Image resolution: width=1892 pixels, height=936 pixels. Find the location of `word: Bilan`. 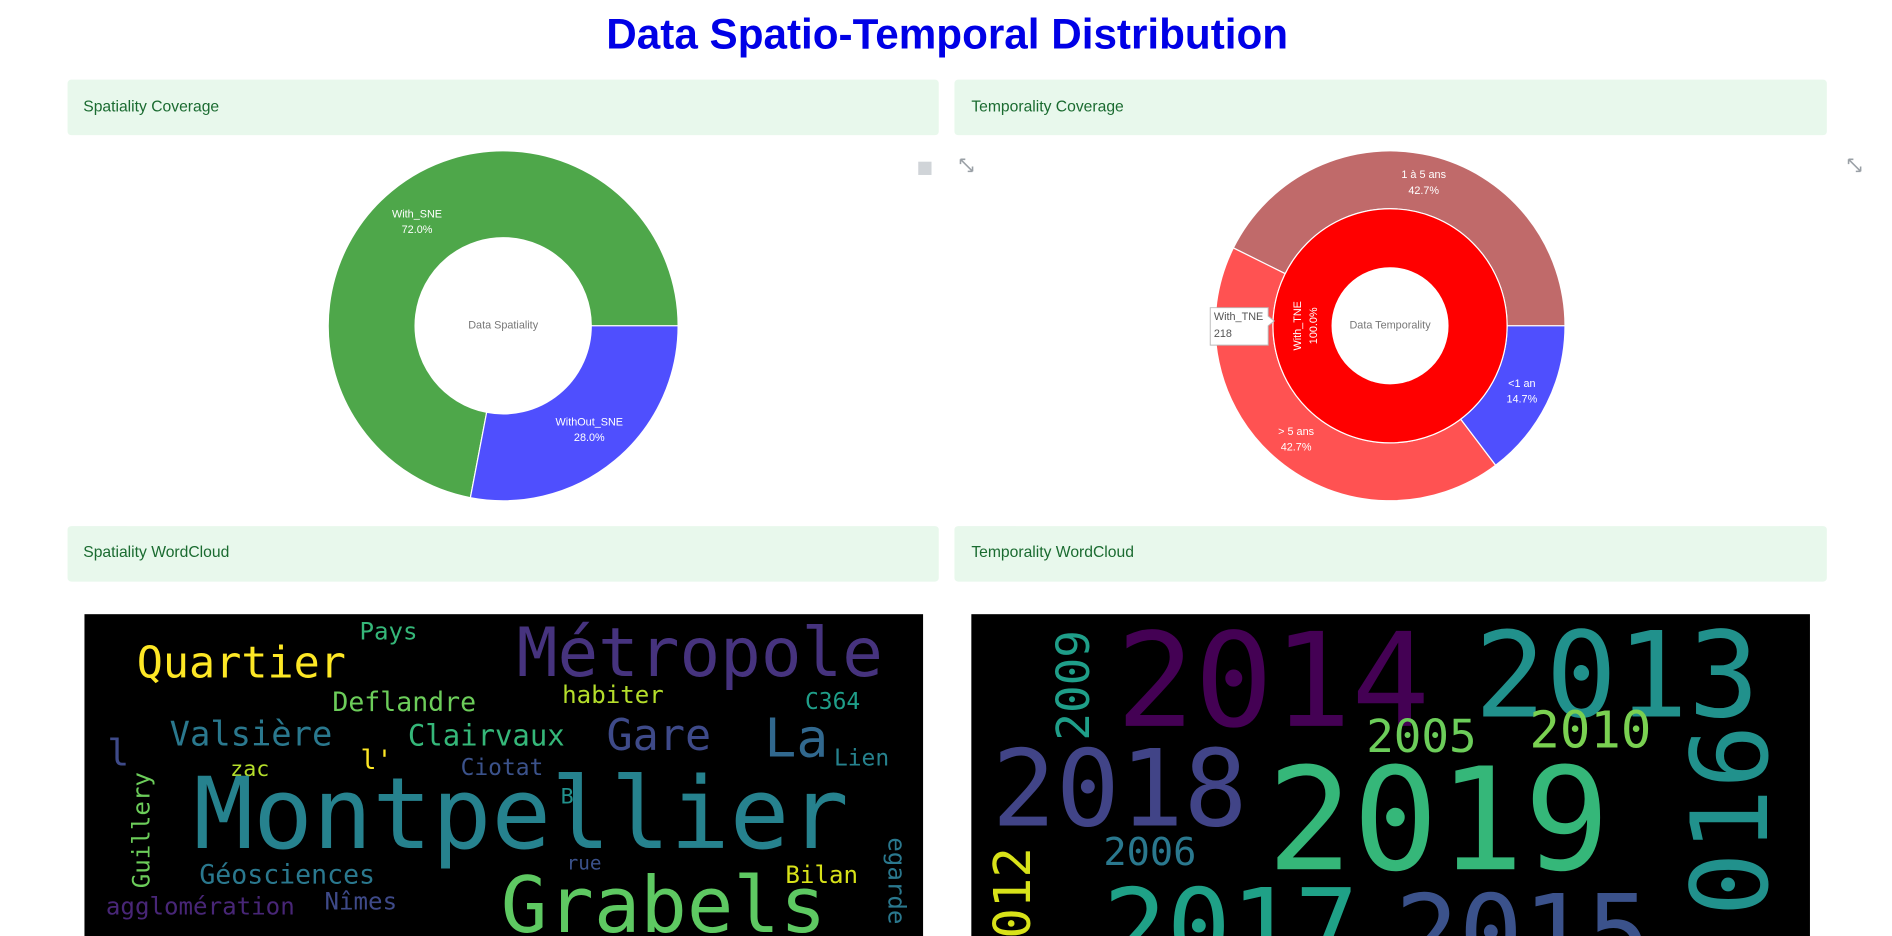

word: Bilan is located at coordinates (821, 875).